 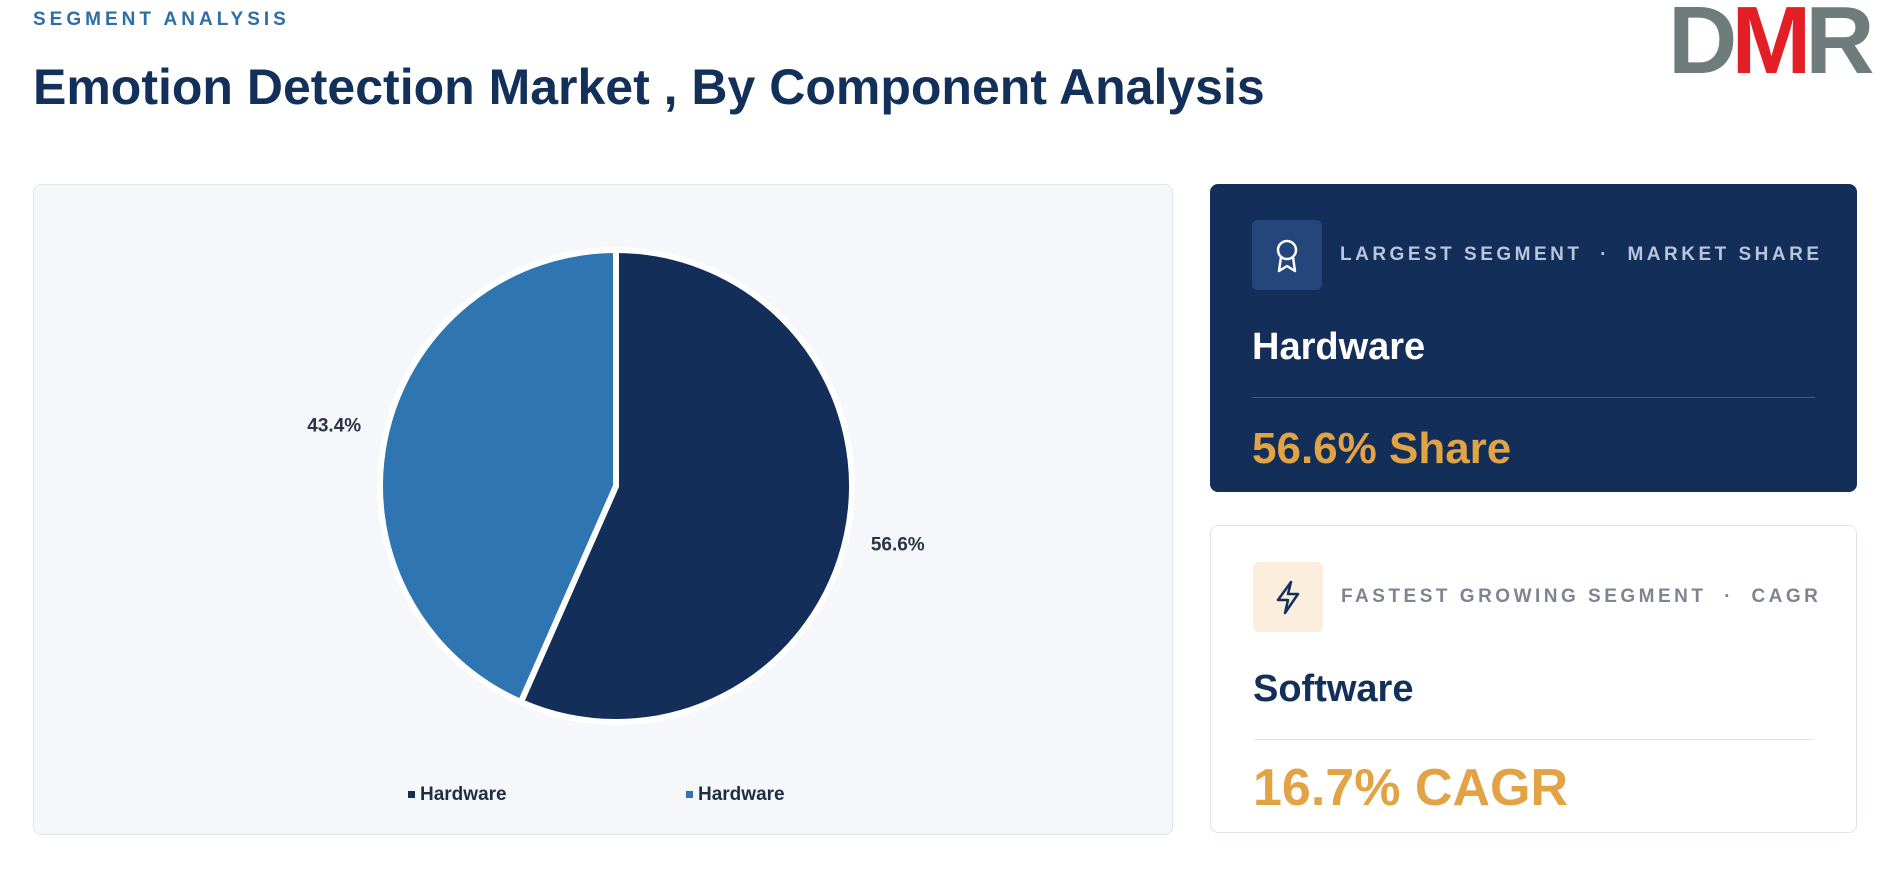 What do you see at coordinates (1702, 47) in the screenshot?
I see `logo-letter: D` at bounding box center [1702, 47].